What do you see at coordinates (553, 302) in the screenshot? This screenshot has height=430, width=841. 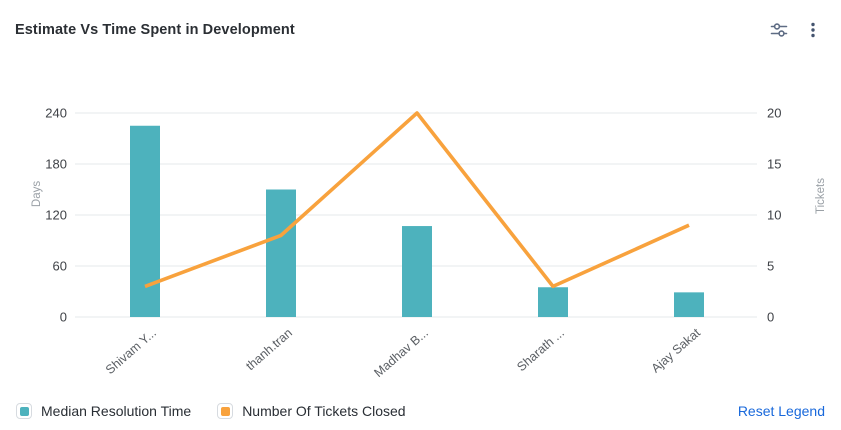 I see `bar-sharath` at bounding box center [553, 302].